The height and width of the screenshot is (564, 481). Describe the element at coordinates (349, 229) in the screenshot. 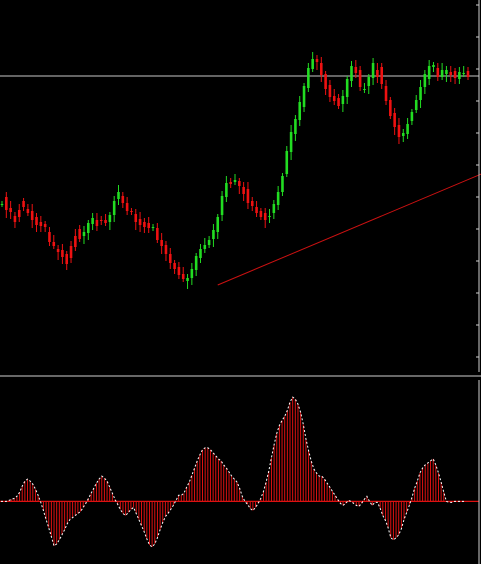

I see `trendline` at that location.